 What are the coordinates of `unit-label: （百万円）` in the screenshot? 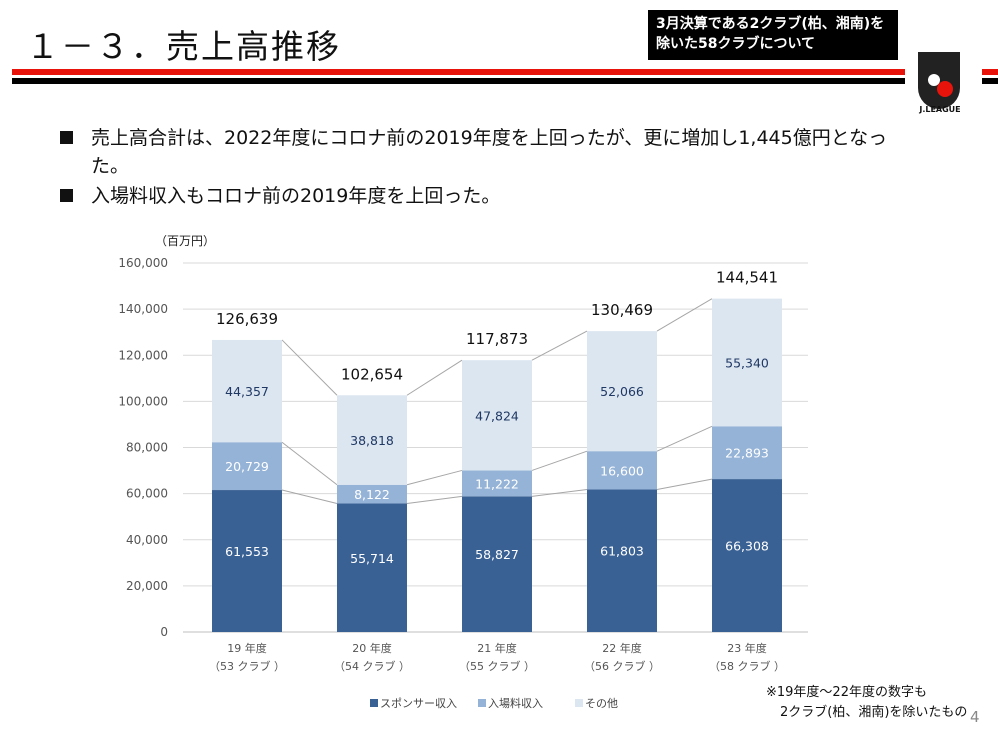 It's located at (185, 241).